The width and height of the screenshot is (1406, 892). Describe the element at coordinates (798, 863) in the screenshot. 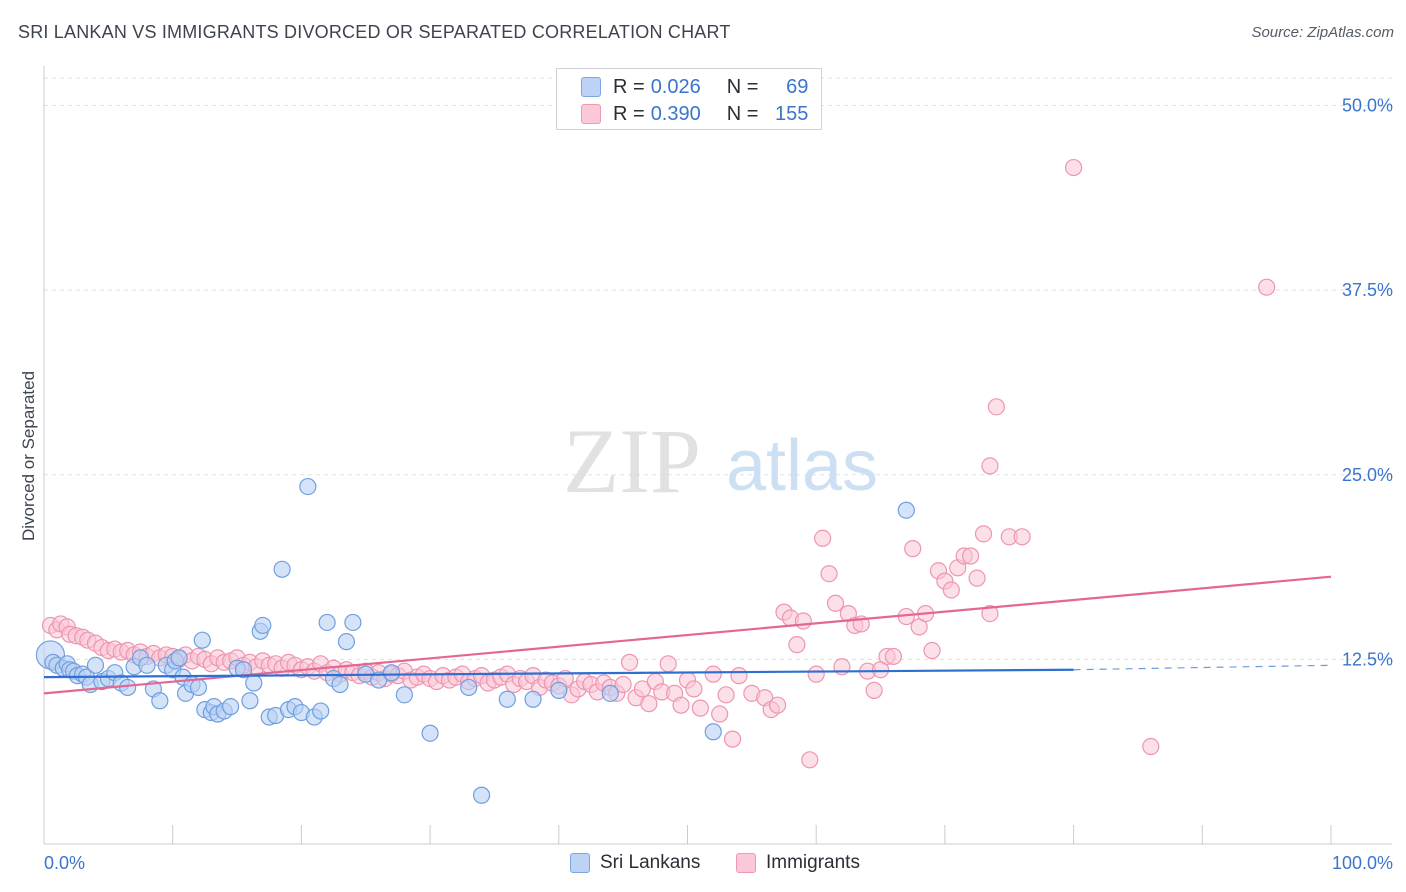

I see `legend-item-immigrants: Immigrants` at that location.